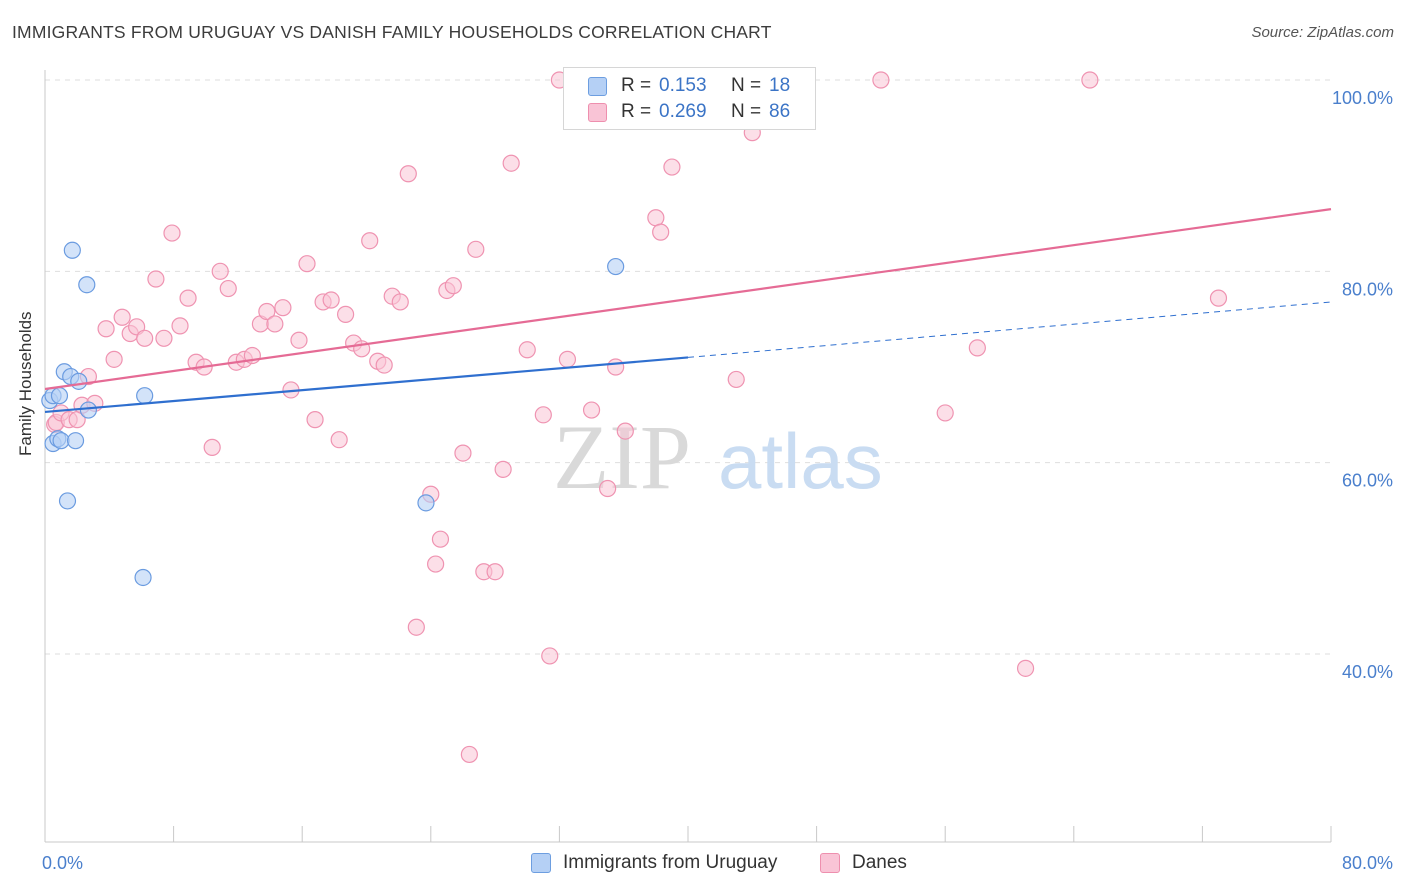  Describe the element at coordinates (366, 385) in the screenshot. I see `uruguay-trend-line` at that location.